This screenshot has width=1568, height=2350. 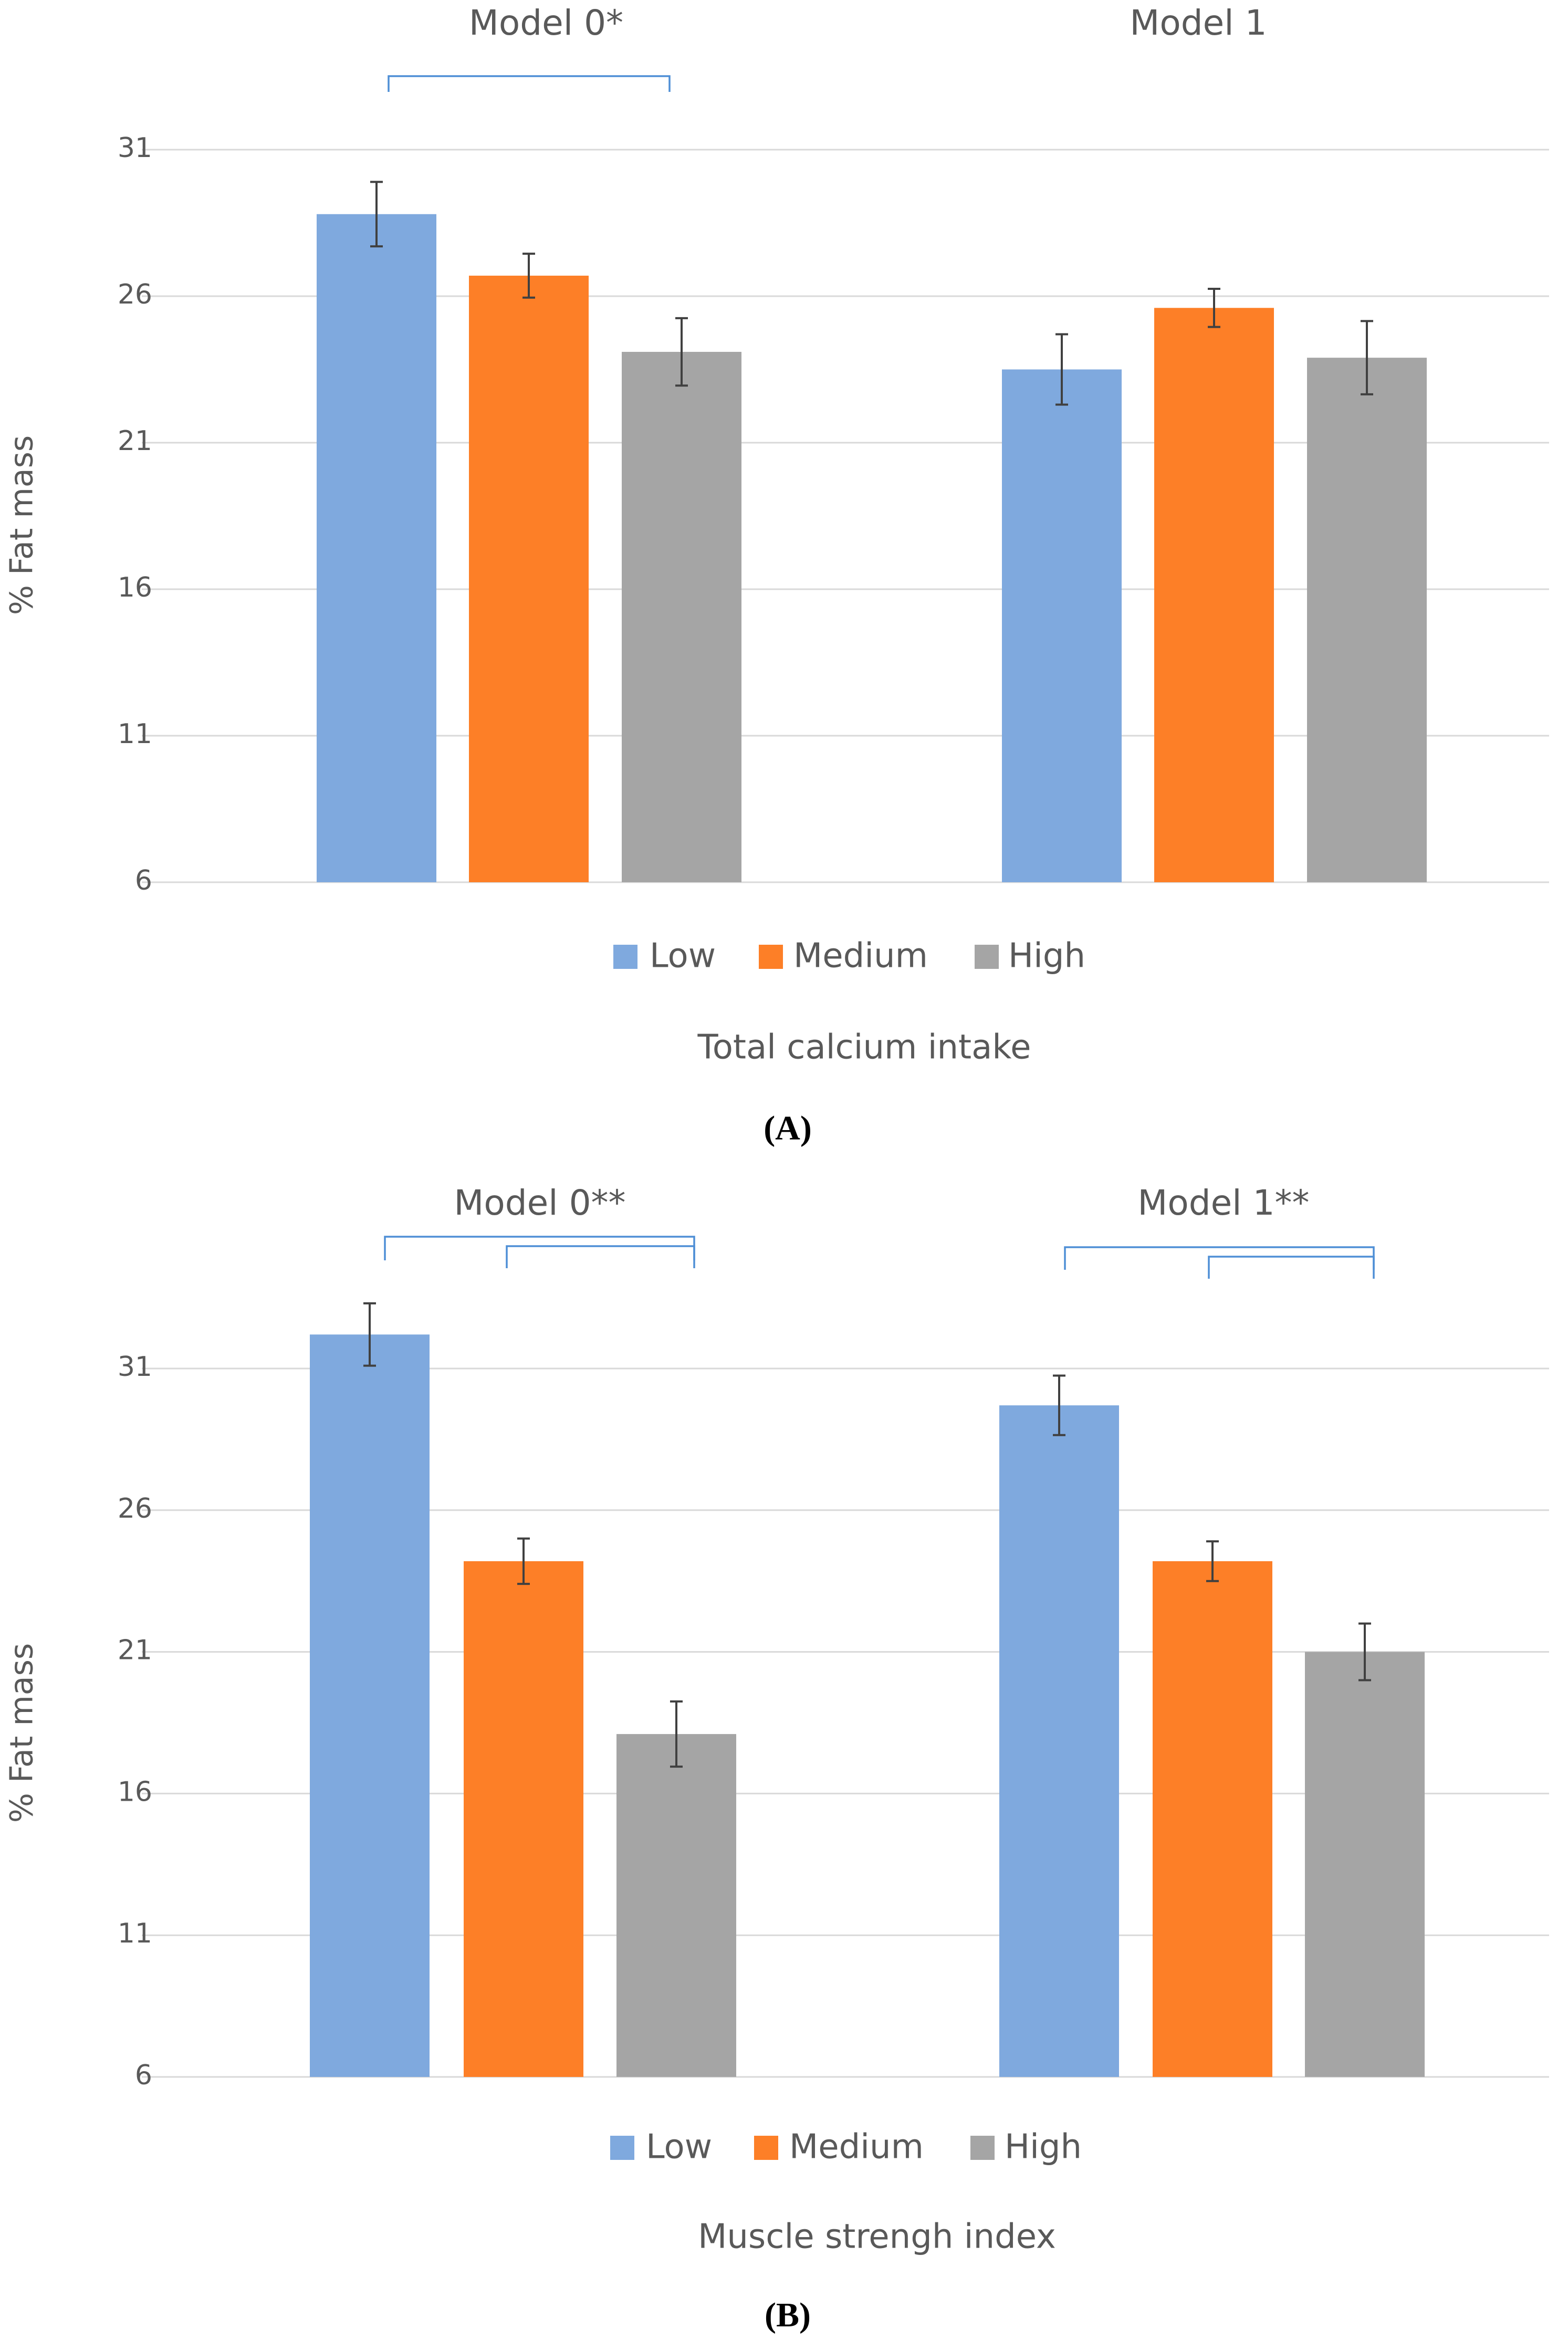 I want to click on group-label: Model 0**, so click(x=539, y=1203).